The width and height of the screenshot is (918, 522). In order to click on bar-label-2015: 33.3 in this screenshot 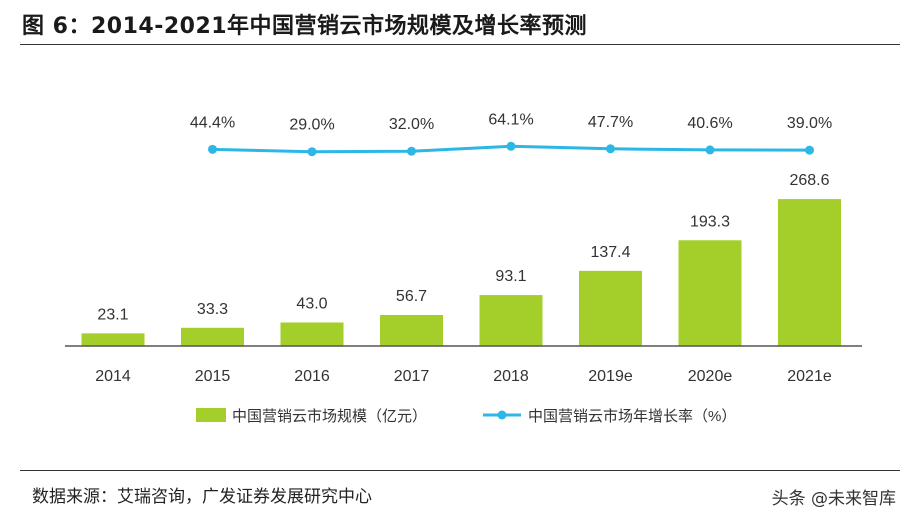, I will do `click(212, 309)`.